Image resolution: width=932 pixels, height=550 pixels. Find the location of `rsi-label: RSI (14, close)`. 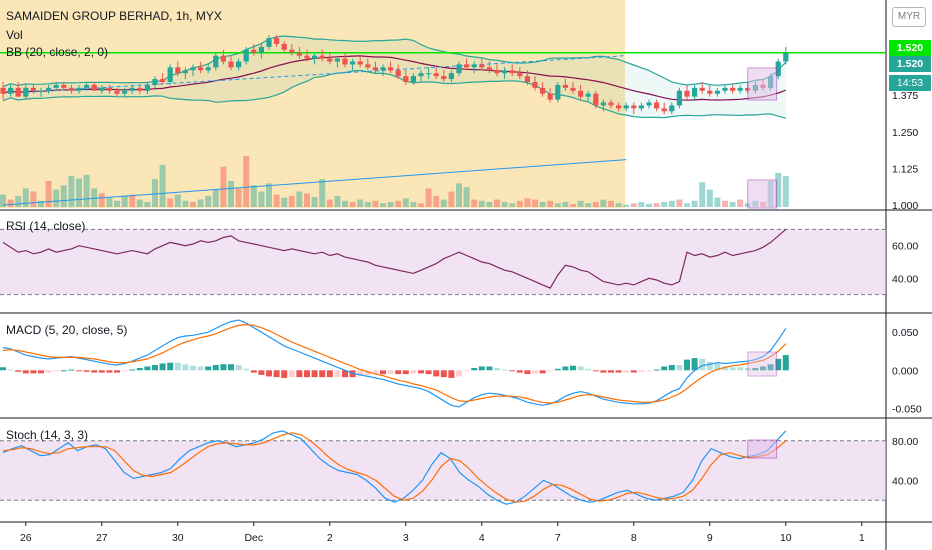

rsi-label: RSI (14, close) is located at coordinates (46, 226).